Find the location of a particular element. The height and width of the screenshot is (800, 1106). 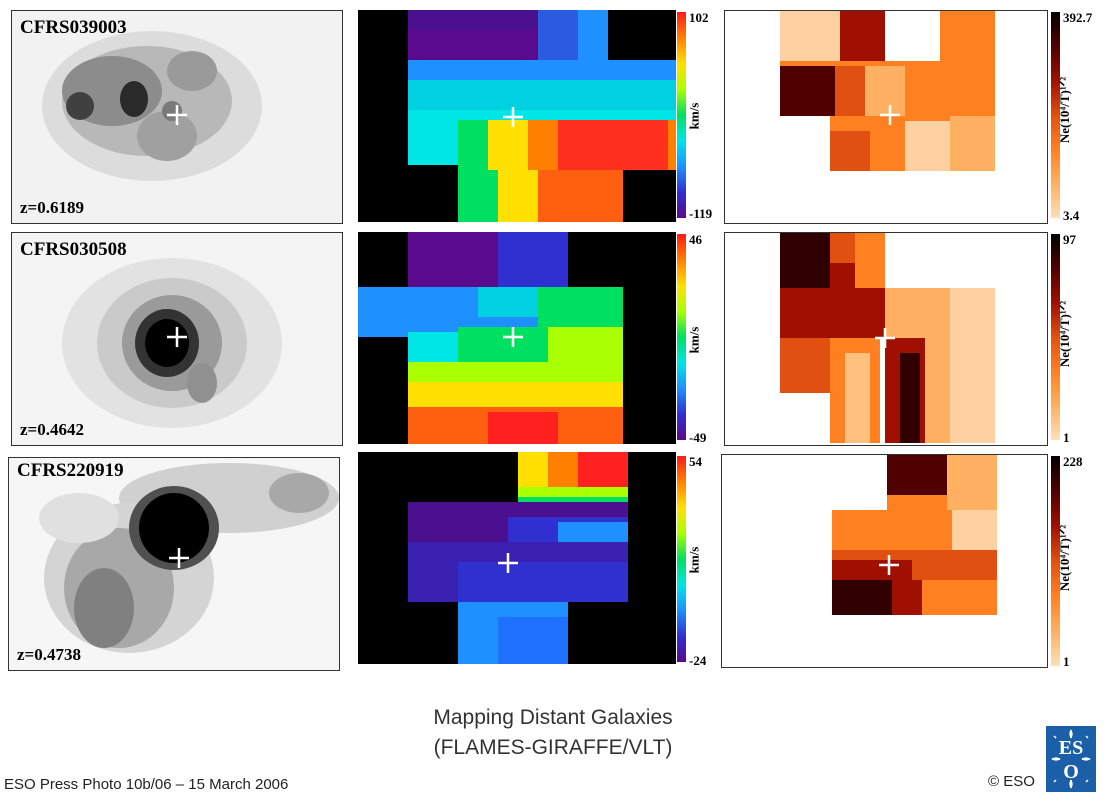

redshift-label: z=0.4738 is located at coordinates (49, 654).